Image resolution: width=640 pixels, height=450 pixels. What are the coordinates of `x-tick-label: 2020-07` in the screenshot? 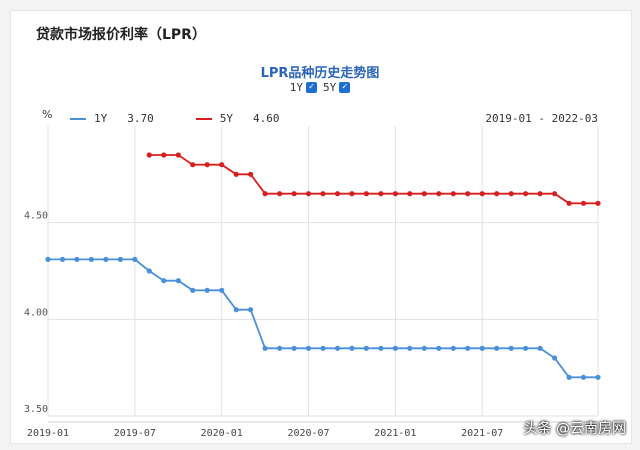 It's located at (308, 433).